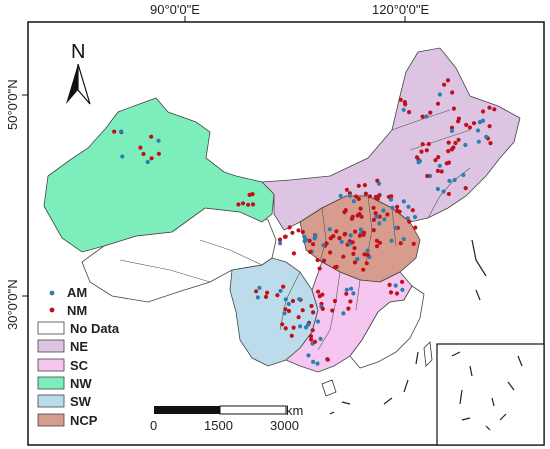 This screenshot has width=550, height=449. What do you see at coordinates (487, 391) in the screenshot?
I see `inset-islands` at bounding box center [487, 391].